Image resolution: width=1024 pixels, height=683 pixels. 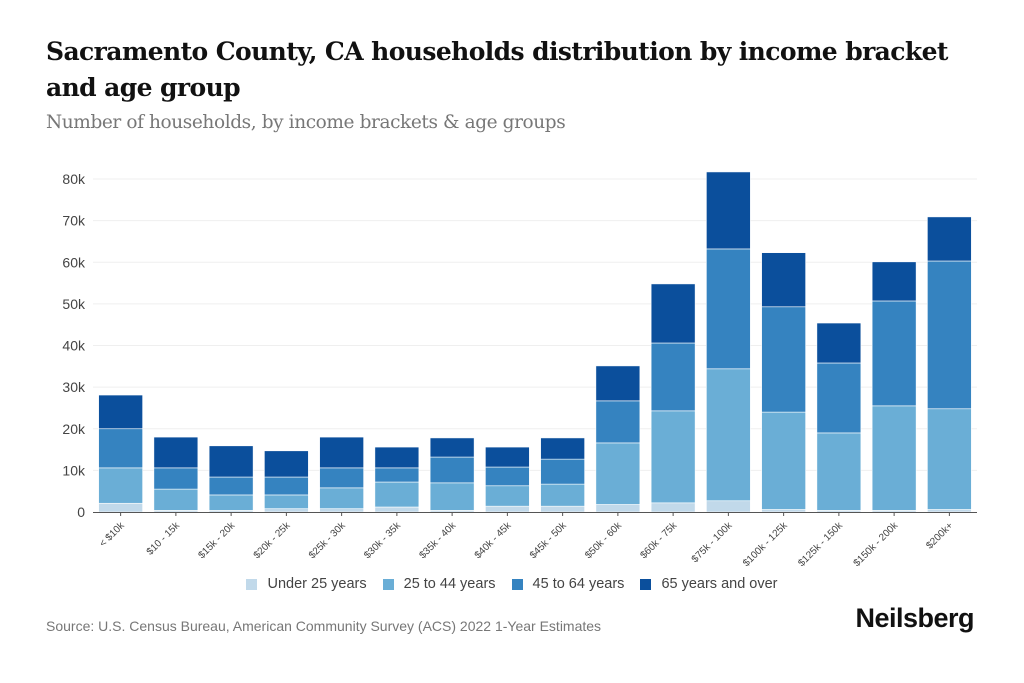 I want to click on legend-item-25-to-44: 25 to 44 years, so click(x=439, y=584).